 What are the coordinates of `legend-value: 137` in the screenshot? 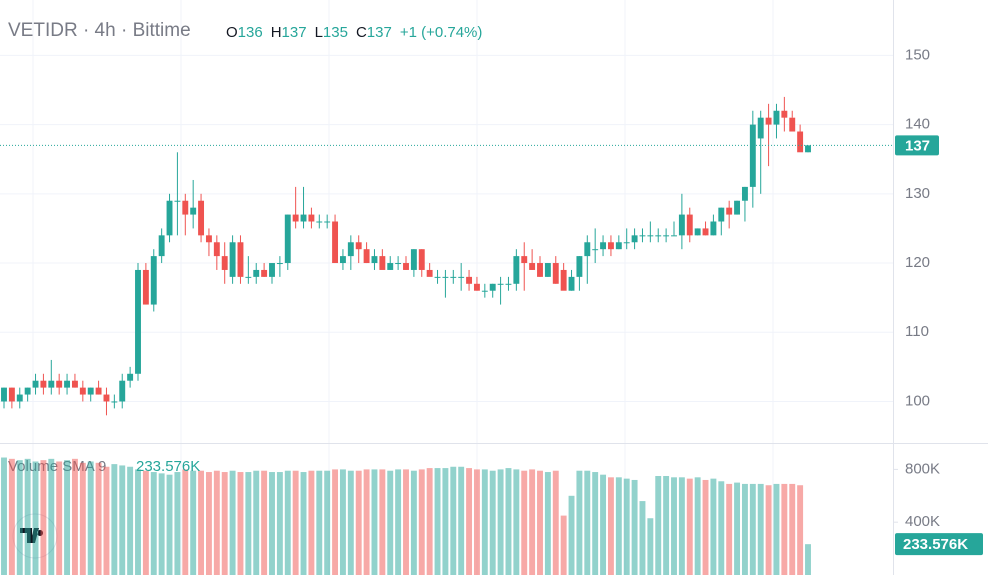 It's located at (379, 32).